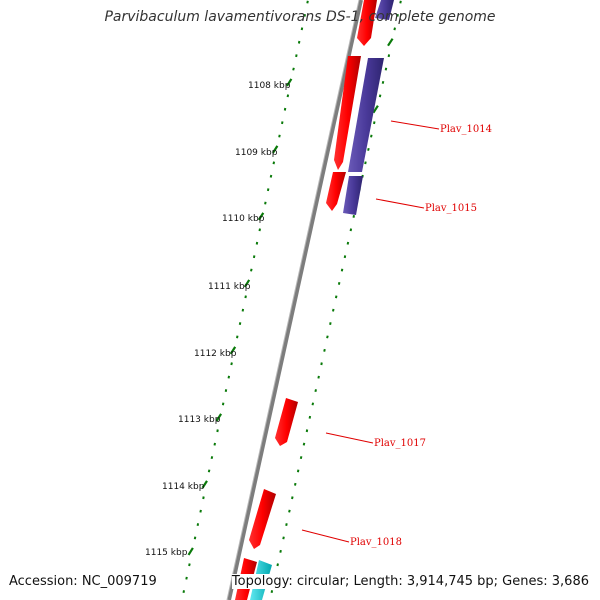 This screenshot has height=600, width=600. I want to click on gene-label-plav-1017: Plav_1017, so click(400, 443).